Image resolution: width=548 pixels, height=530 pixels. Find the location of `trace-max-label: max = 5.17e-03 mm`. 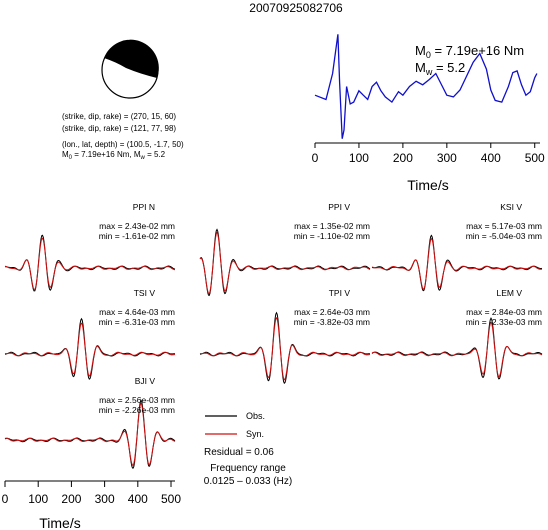

trace-max-label: max = 5.17e-03 mm is located at coordinates (504, 226).